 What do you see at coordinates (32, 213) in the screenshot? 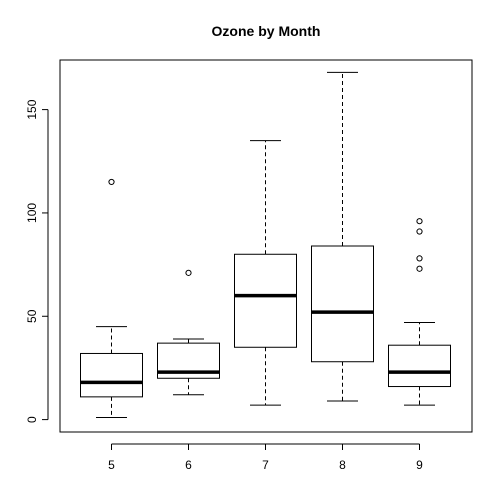
I see `y-tick-label: 100` at bounding box center [32, 213].